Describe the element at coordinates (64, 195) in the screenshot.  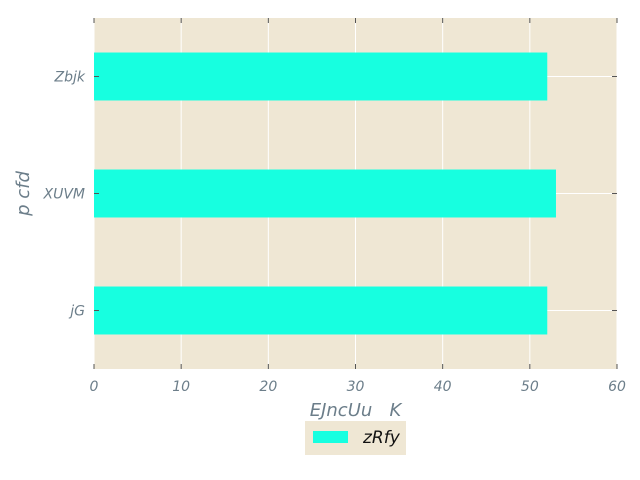
I see `y-tick-label: XUVM` at that location.